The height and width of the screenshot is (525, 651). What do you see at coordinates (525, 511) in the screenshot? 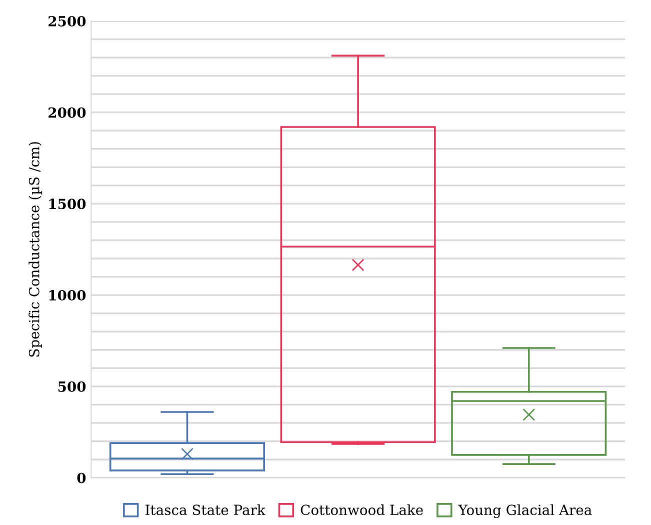
I see `legend-label: Young Glacial Area` at bounding box center [525, 511].